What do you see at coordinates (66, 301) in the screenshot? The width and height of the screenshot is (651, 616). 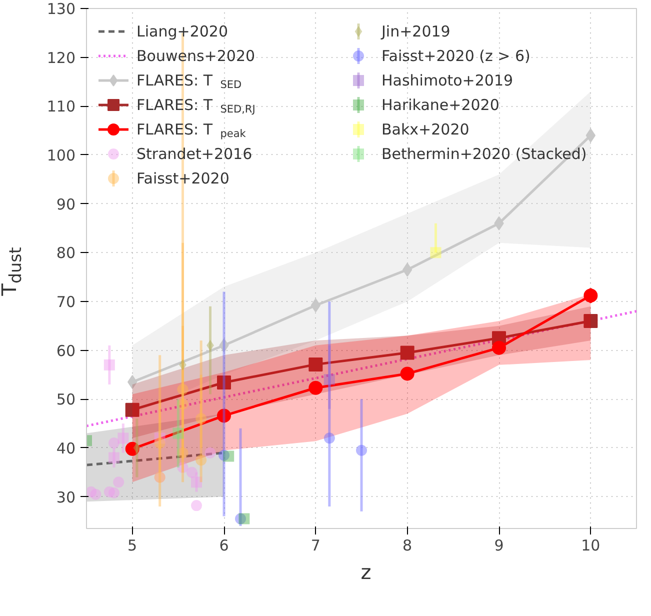 I see `y-tick-label: 70` at bounding box center [66, 301].